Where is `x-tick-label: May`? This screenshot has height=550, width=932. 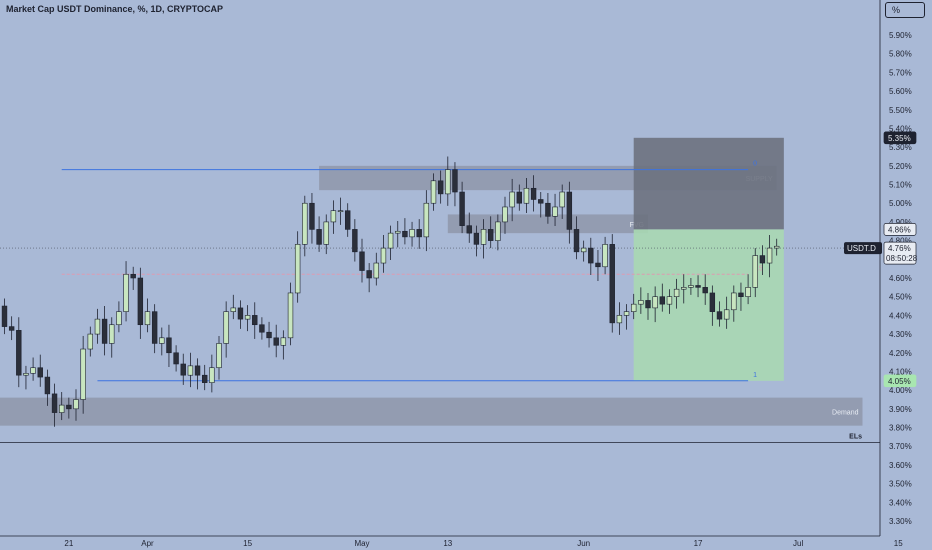 x-tick-label: May is located at coordinates (361, 543).